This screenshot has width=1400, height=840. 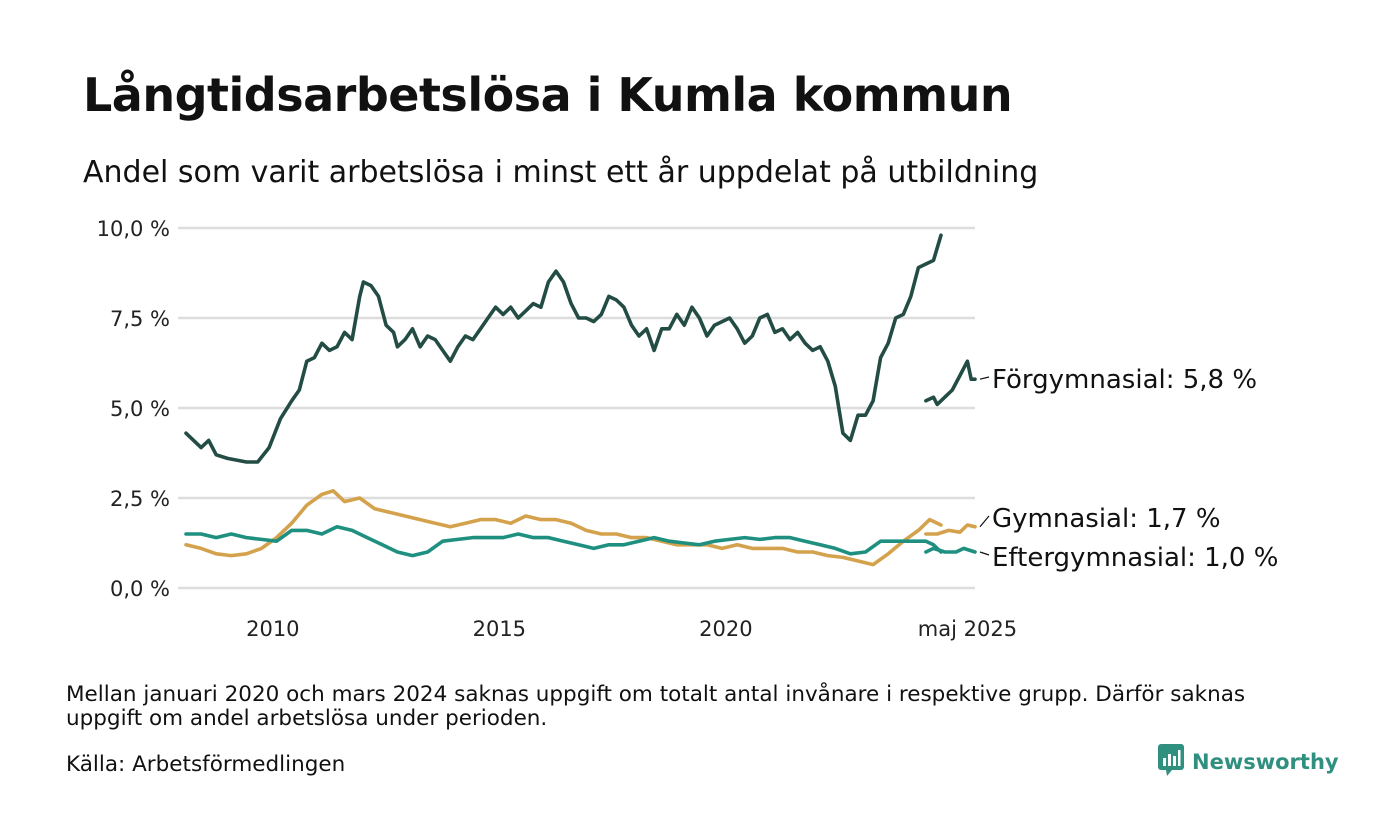 I want to click on x-axis-ticks: 2010 2015 2020 maj 2025, so click(x=631, y=629).